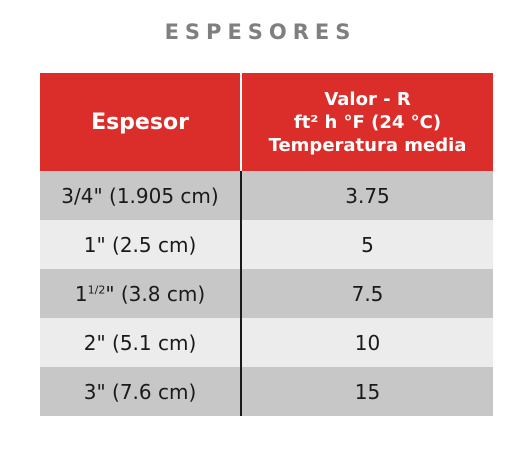 The height and width of the screenshot is (451, 521). What do you see at coordinates (155, 293) in the screenshot?
I see `espesor-rest: " (3.8 cm)` at bounding box center [155, 293].